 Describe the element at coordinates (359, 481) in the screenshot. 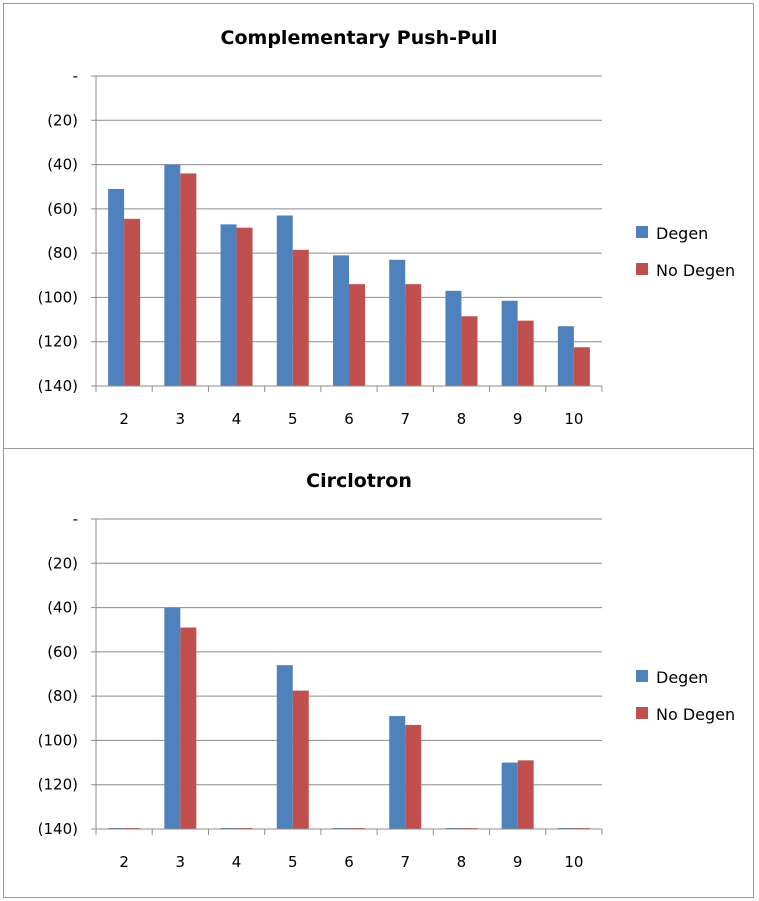

I see `chart-title: Circlotron` at that location.